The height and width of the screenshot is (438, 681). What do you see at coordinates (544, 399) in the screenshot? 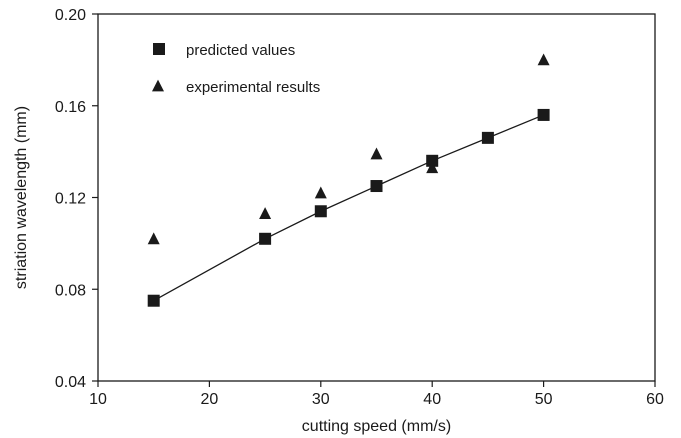
I see `x-tick-label: 50` at bounding box center [544, 399].